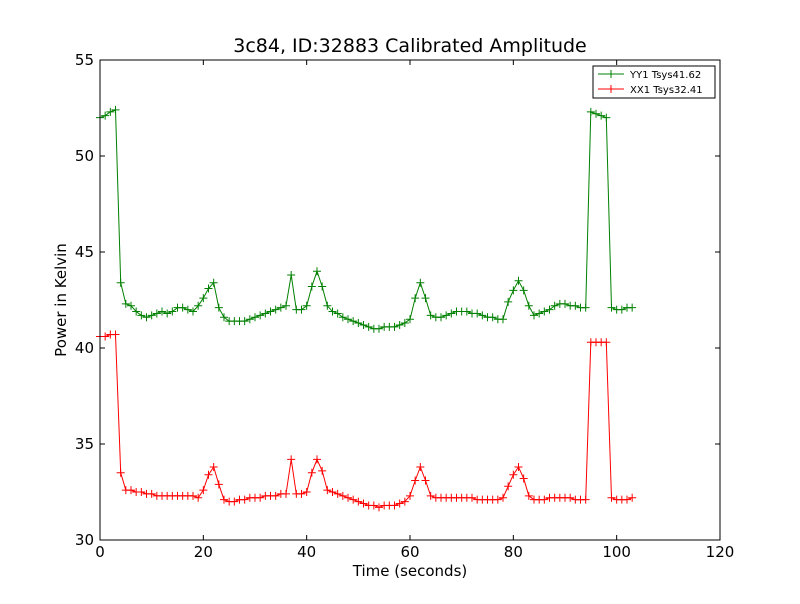  What do you see at coordinates (61, 300) in the screenshot?
I see `y-axis-label: Power in Kelvin` at bounding box center [61, 300].